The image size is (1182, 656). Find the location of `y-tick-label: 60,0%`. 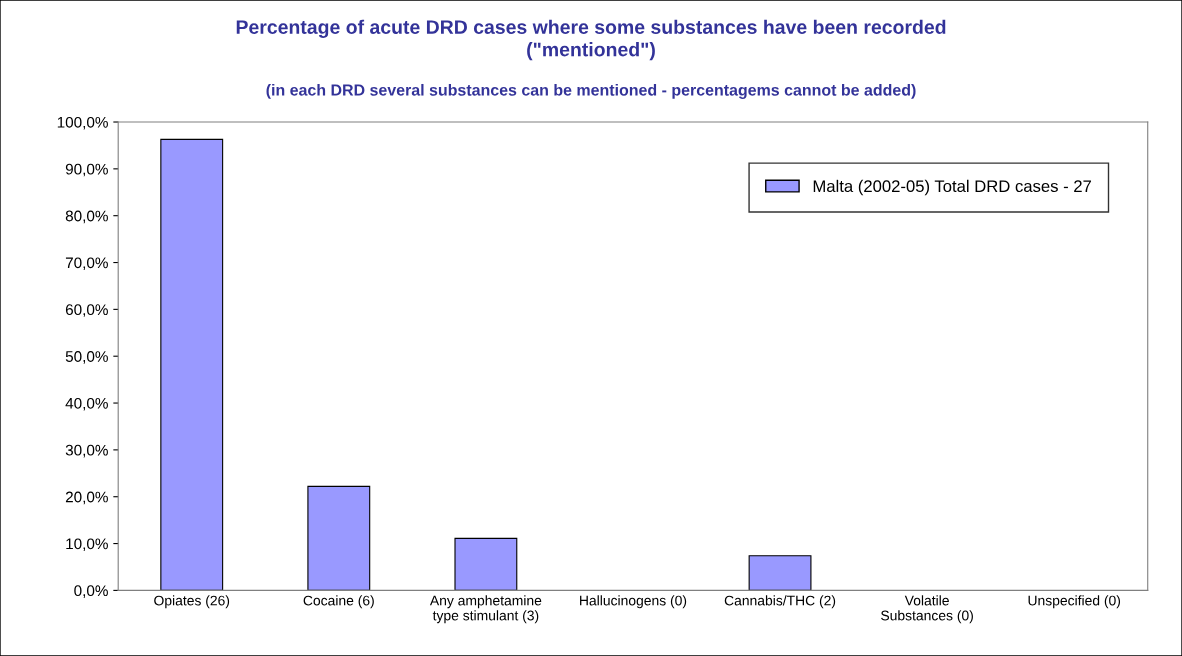

y-tick-label: 60,0% is located at coordinates (86, 310).